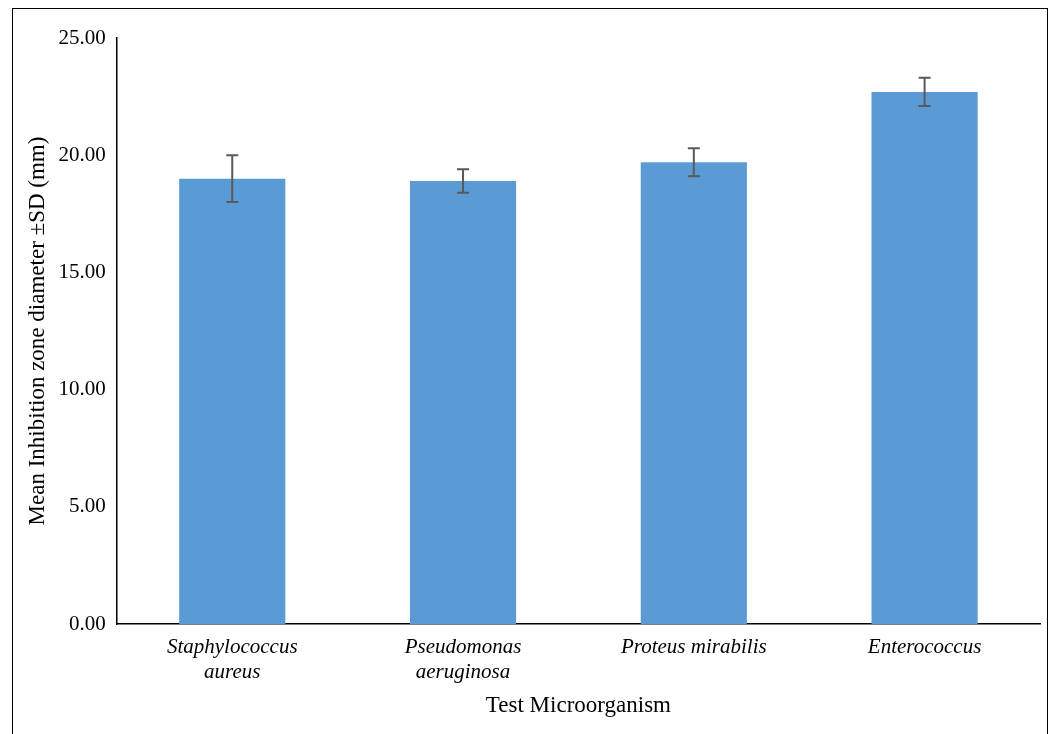 The height and width of the screenshot is (734, 1050). Describe the element at coordinates (36, 331) in the screenshot. I see `y-axis-title: Mean Inhibition zone diameter ±SD (mm)` at that location.